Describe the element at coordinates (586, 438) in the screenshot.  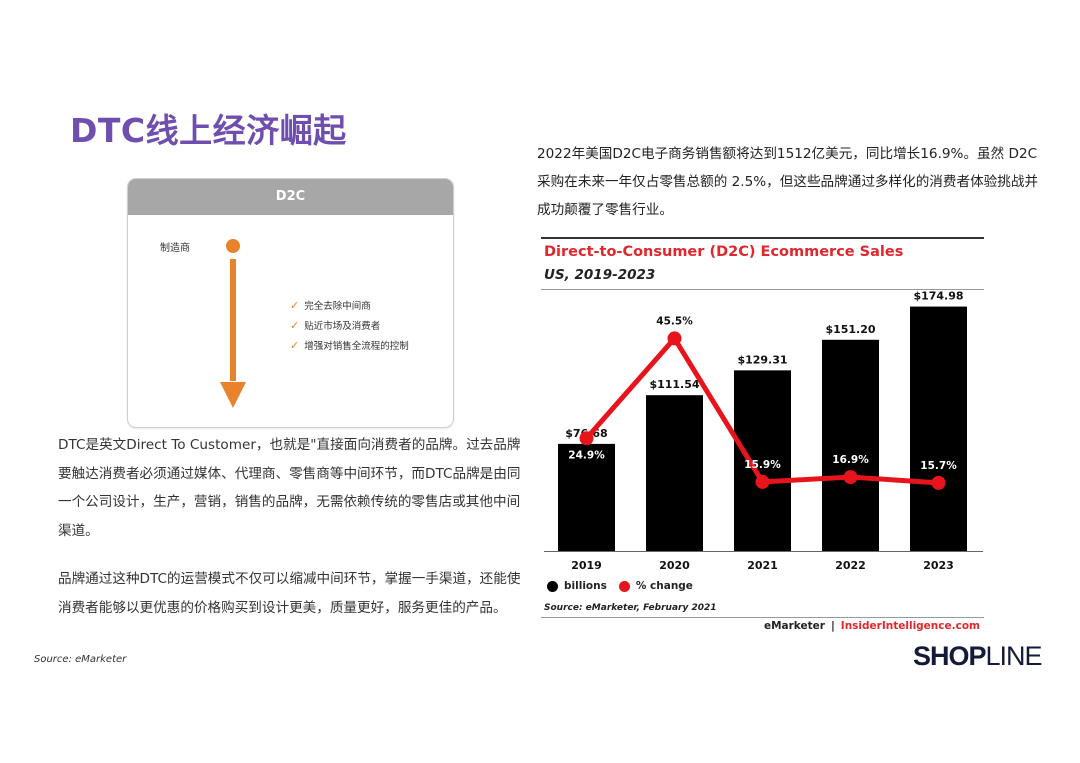
I see `change-point-2019` at that location.